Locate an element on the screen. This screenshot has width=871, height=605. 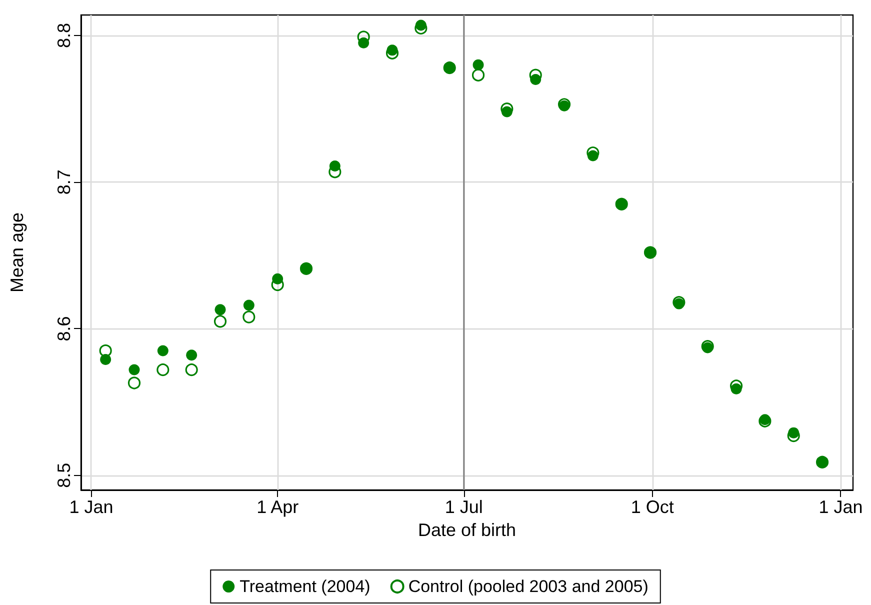
y-axis-title: Mean age is located at coordinates (17, 252).